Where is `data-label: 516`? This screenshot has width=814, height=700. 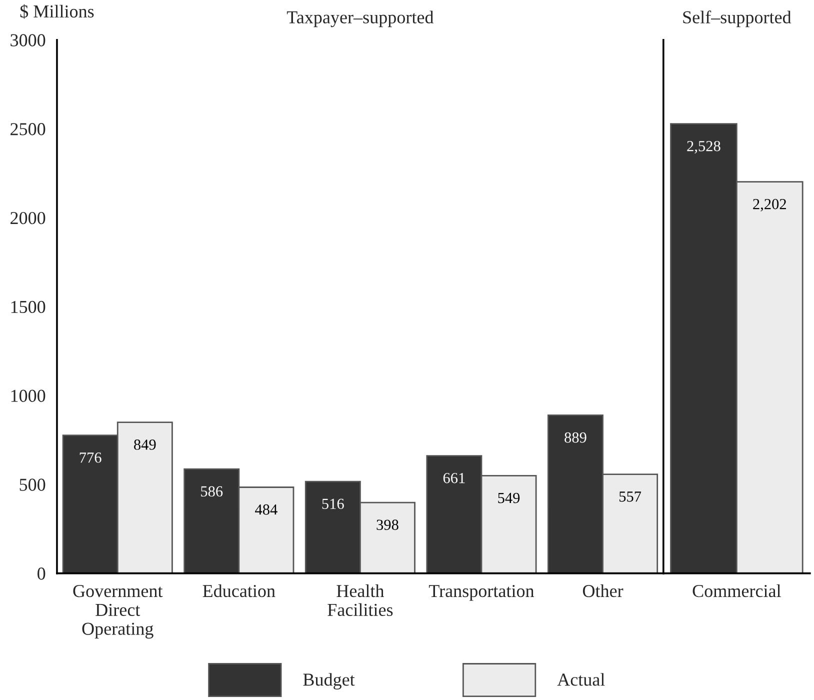
data-label: 516 is located at coordinates (333, 504).